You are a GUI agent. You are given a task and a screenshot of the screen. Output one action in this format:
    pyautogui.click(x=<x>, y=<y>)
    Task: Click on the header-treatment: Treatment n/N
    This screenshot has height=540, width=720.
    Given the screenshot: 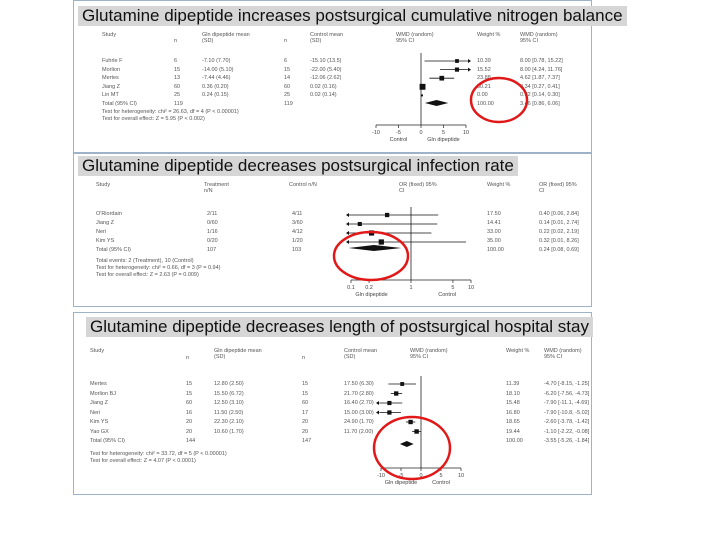 What is the action you would take?
    pyautogui.click(x=216, y=188)
    